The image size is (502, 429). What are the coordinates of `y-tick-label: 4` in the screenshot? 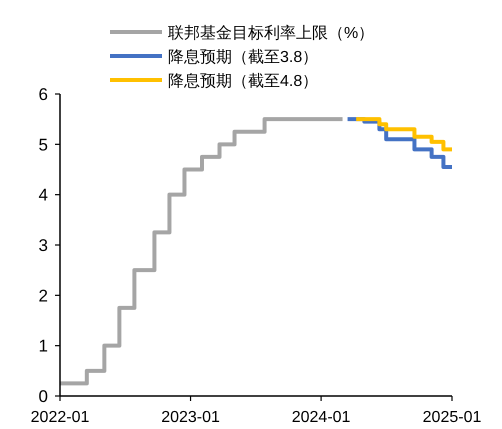 It's located at (43, 195).